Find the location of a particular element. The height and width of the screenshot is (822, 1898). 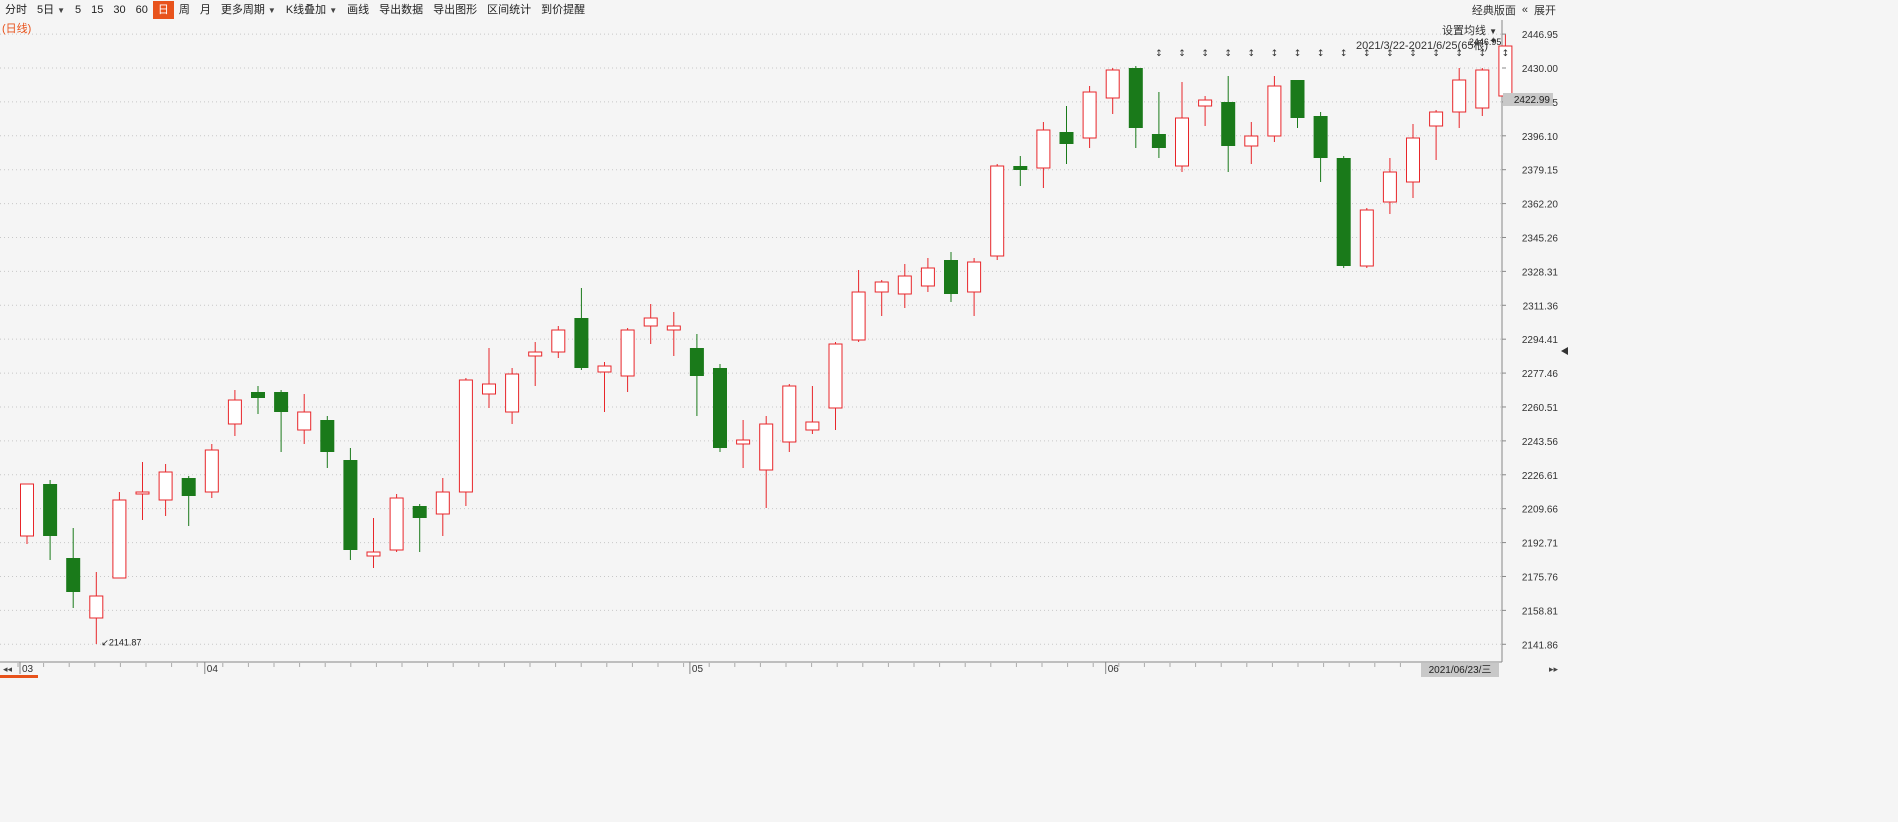

x-tick-label: 04 is located at coordinates (213, 669).